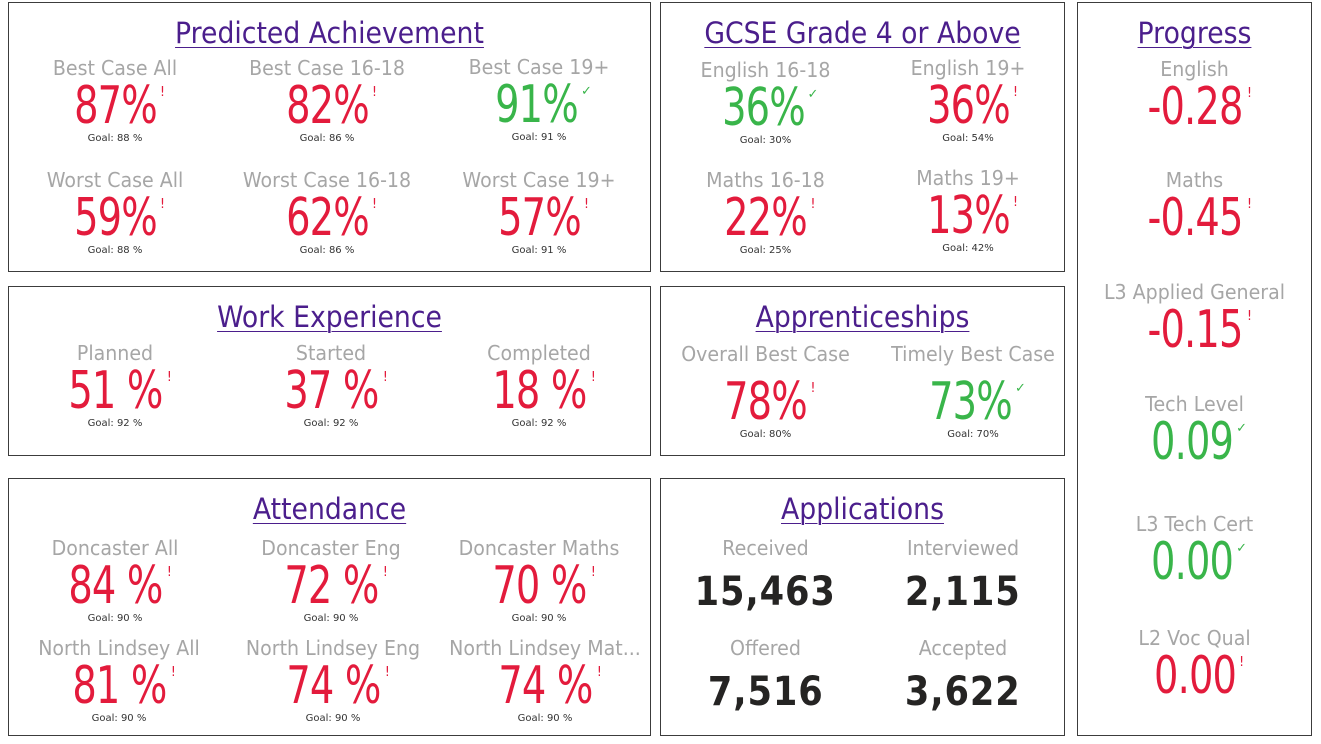  Describe the element at coordinates (1195, 330) in the screenshot. I see `kpi-value: -0.15` at that location.